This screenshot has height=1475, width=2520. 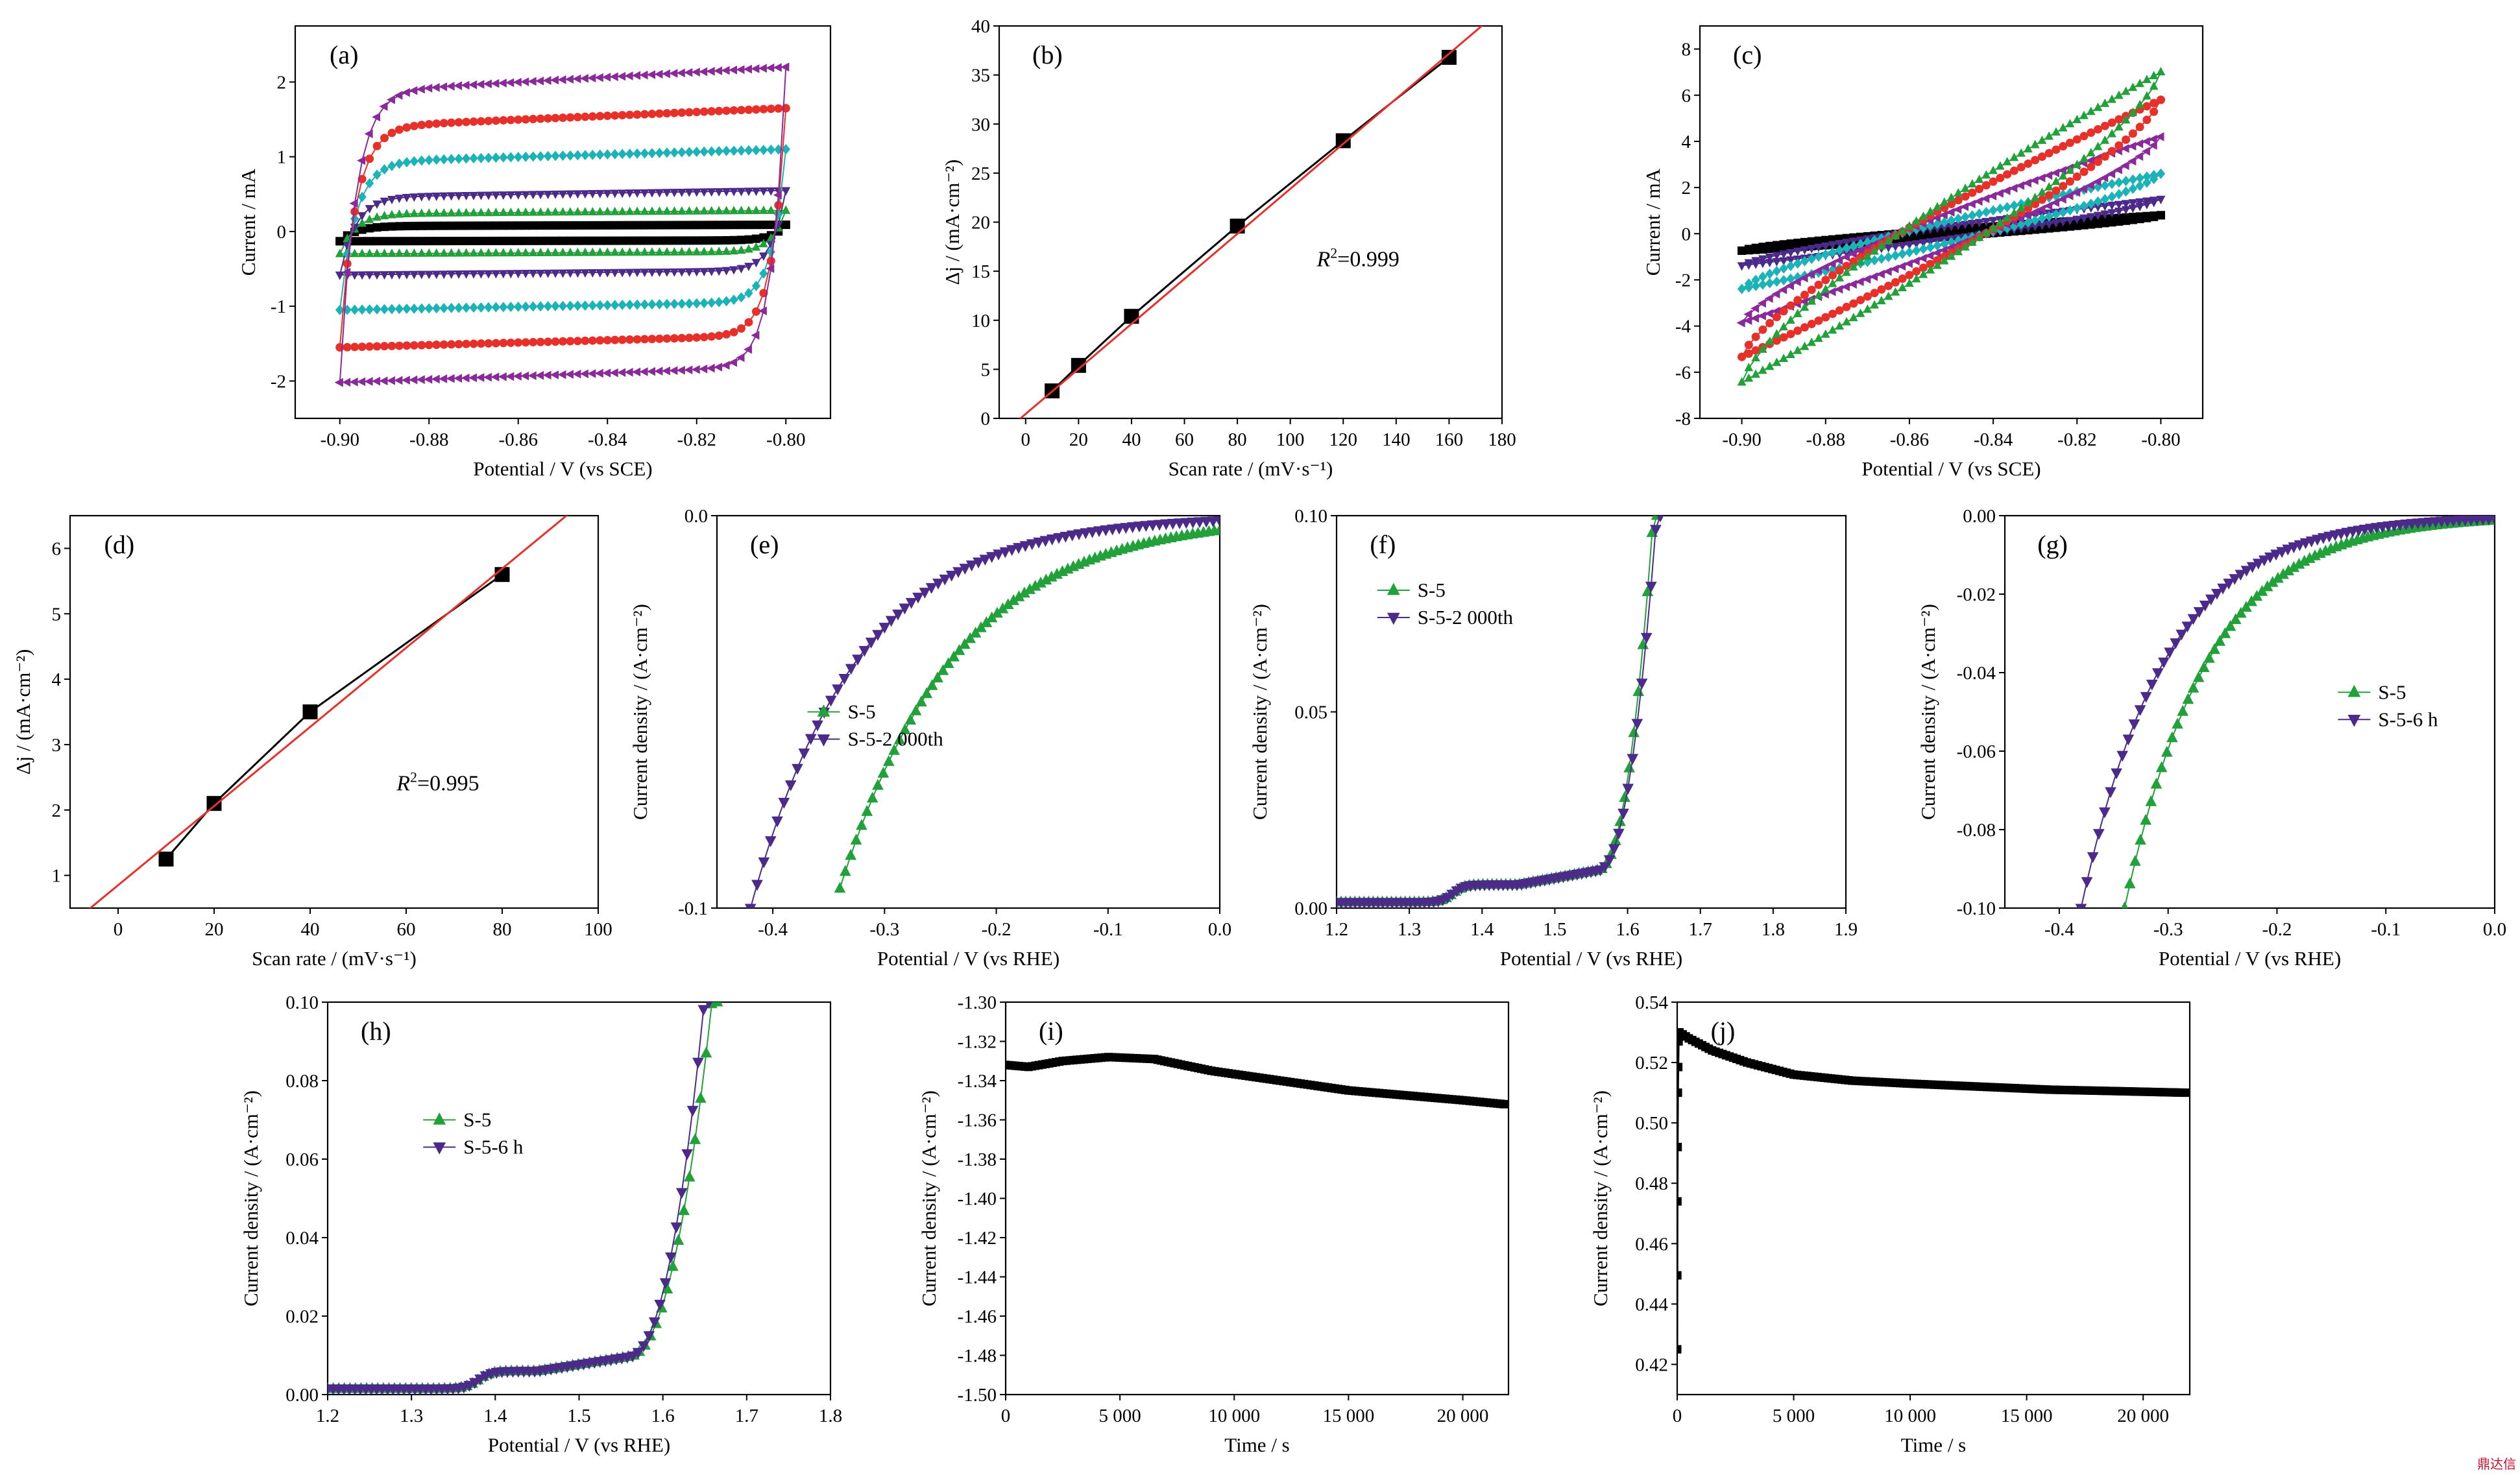 I want to click on y-tick-label: -1.42, so click(x=977, y=1238).